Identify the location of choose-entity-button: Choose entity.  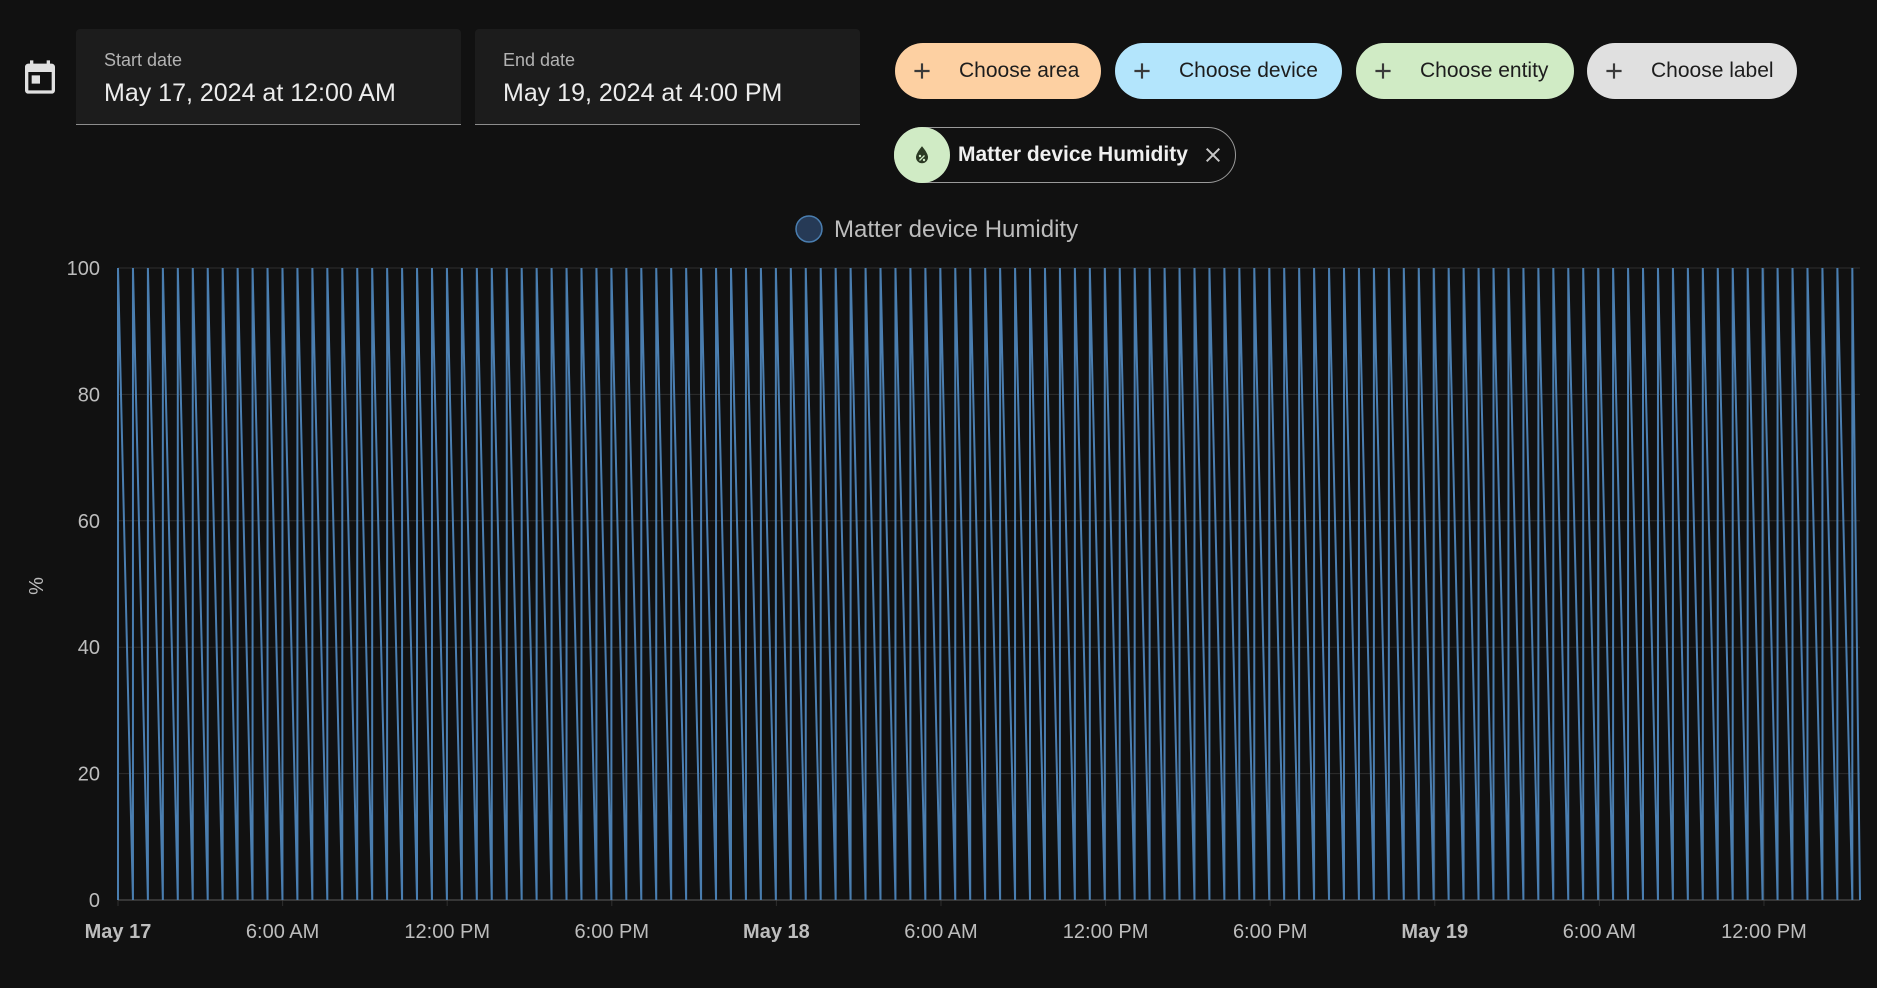
(1465, 71).